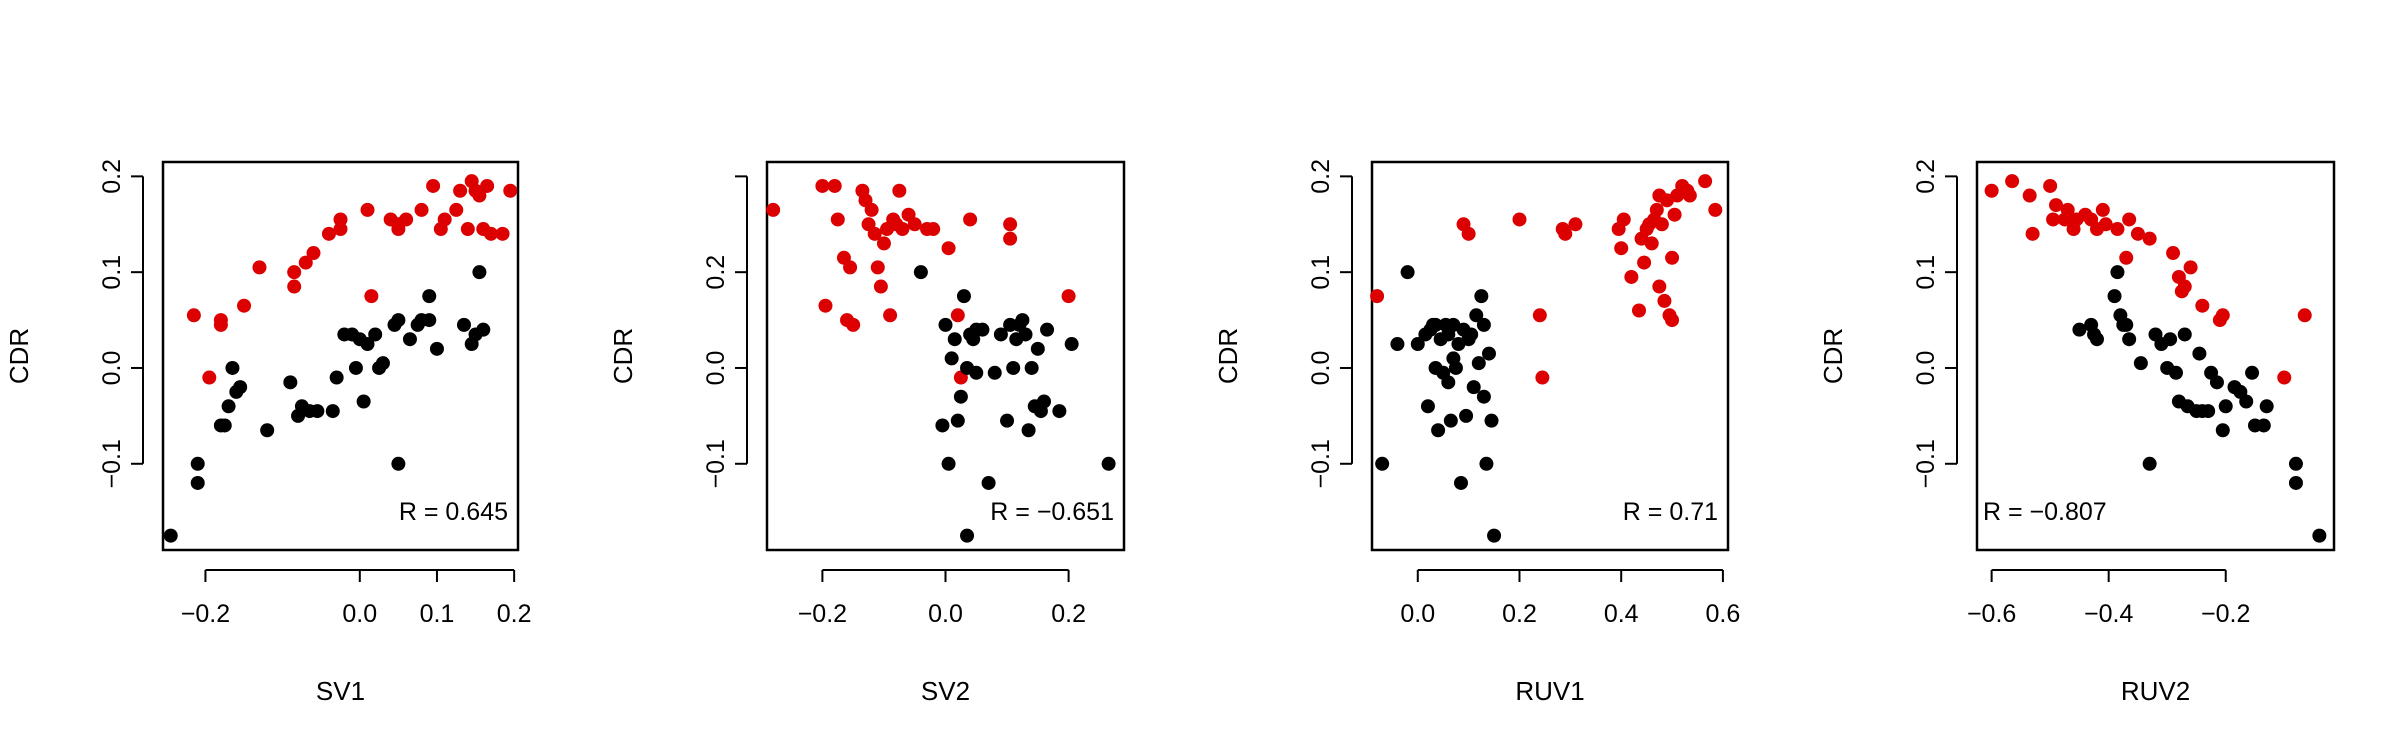 The image size is (2400, 750). Describe the element at coordinates (340, 691) in the screenshot. I see `x-axis-title: SV1` at that location.